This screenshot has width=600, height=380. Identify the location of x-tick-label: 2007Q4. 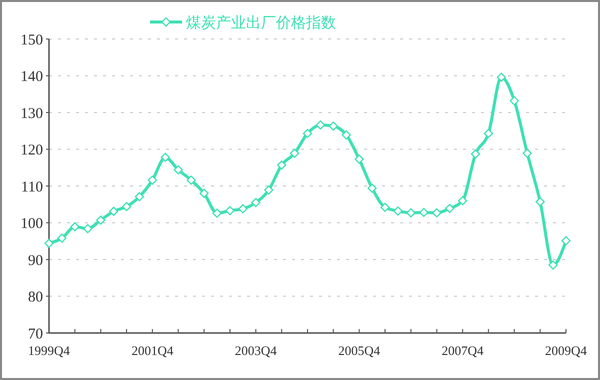
(463, 350).